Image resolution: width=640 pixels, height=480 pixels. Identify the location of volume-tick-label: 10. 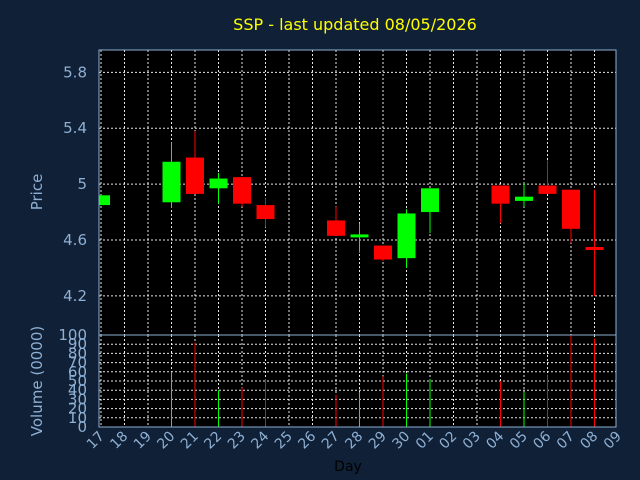
(77, 418).